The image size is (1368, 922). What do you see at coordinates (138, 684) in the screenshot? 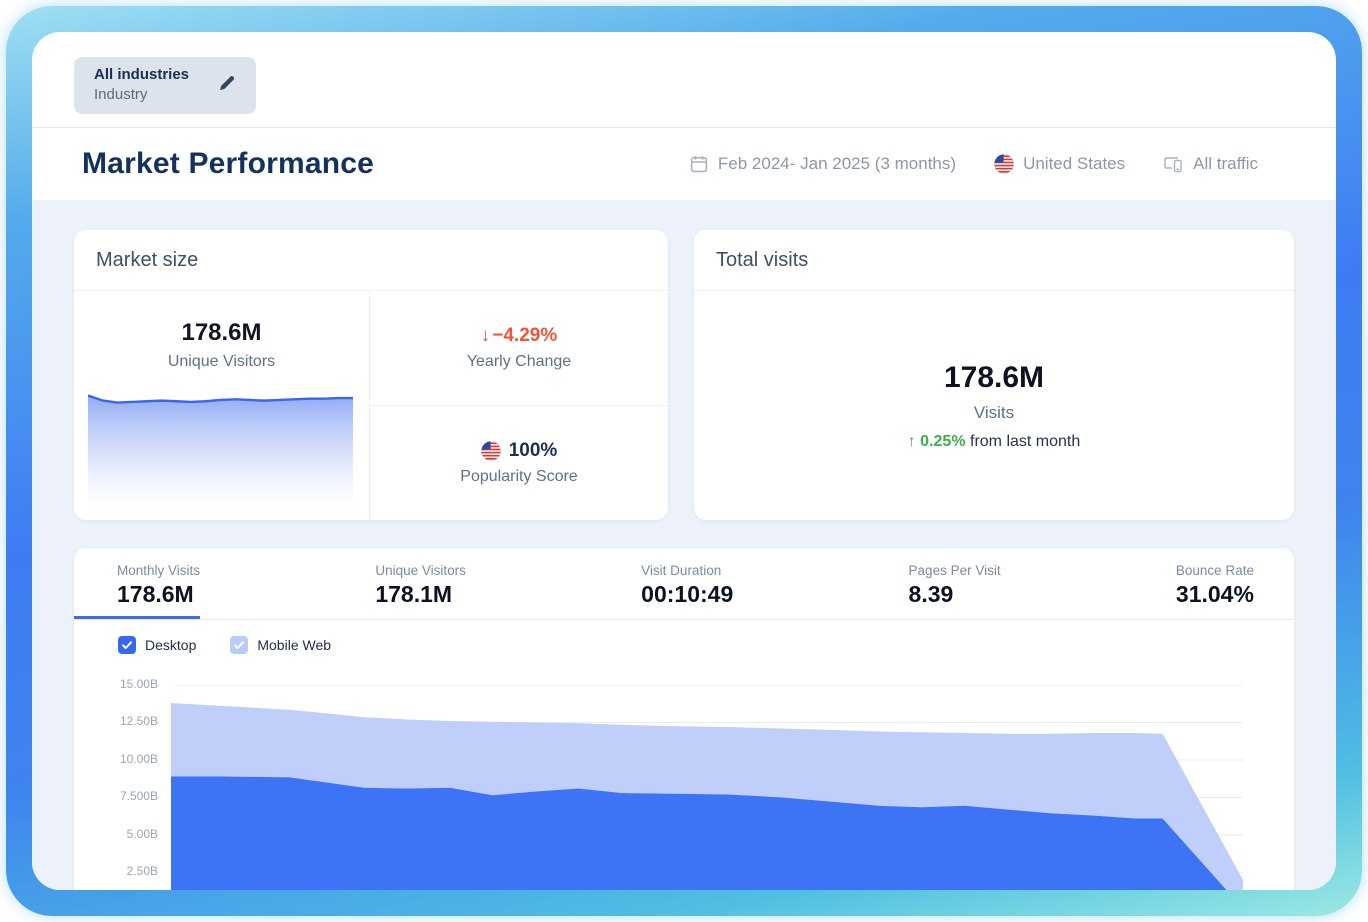
I see `y-axis-tick: 15.00B` at bounding box center [138, 684].